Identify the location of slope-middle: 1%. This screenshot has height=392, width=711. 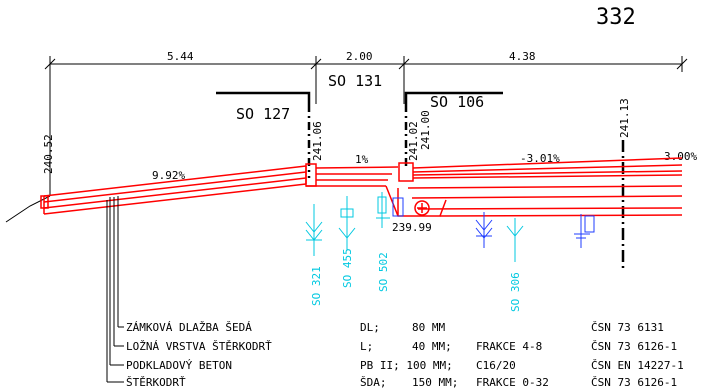
(362, 159).